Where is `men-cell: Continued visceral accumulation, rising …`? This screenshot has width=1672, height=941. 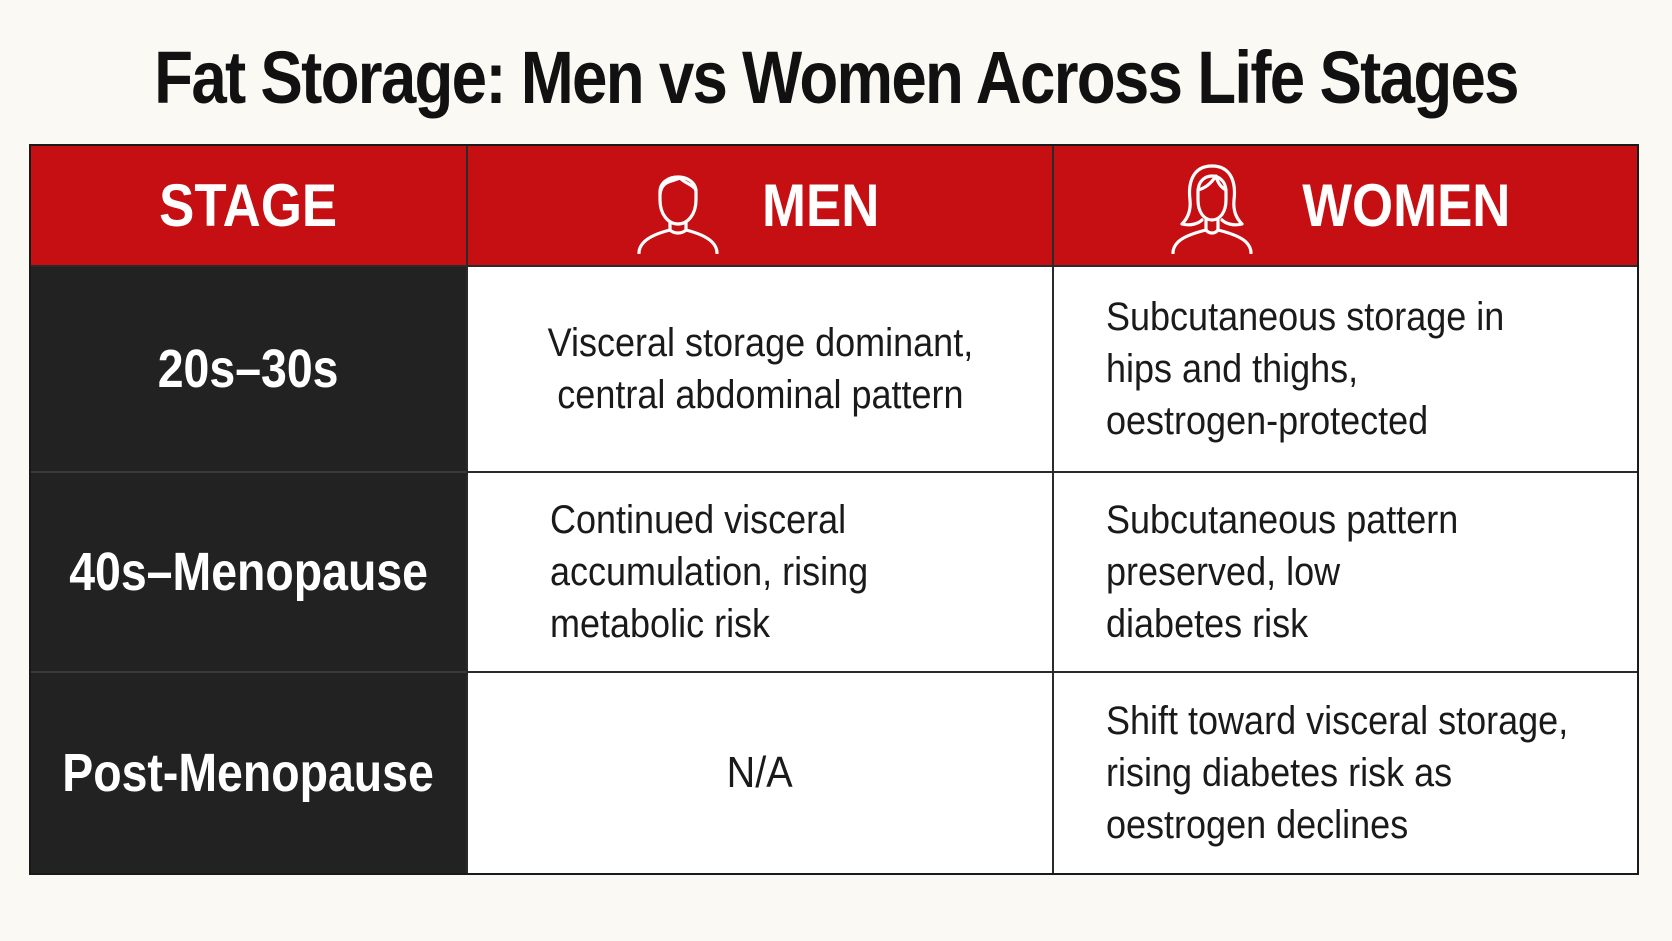 men-cell: Continued visceral accumulation, rising … is located at coordinates (759, 573).